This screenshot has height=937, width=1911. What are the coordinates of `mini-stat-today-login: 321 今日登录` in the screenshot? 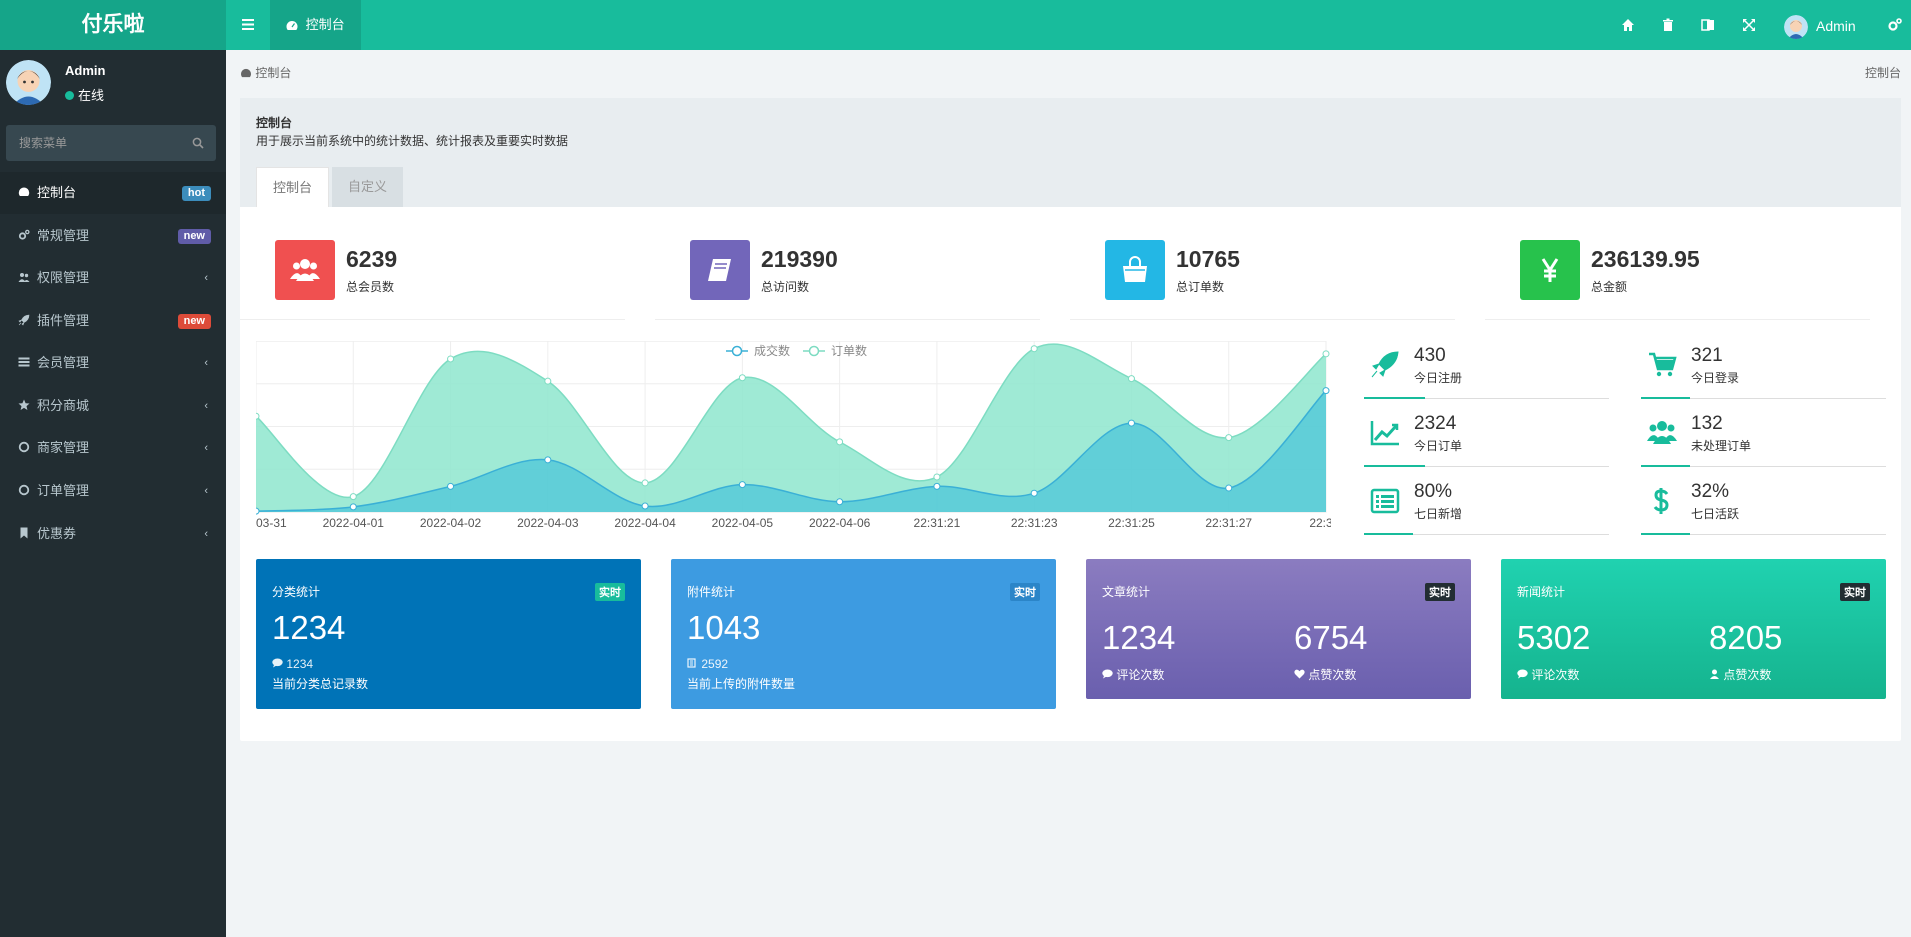 It's located at (1763, 370).